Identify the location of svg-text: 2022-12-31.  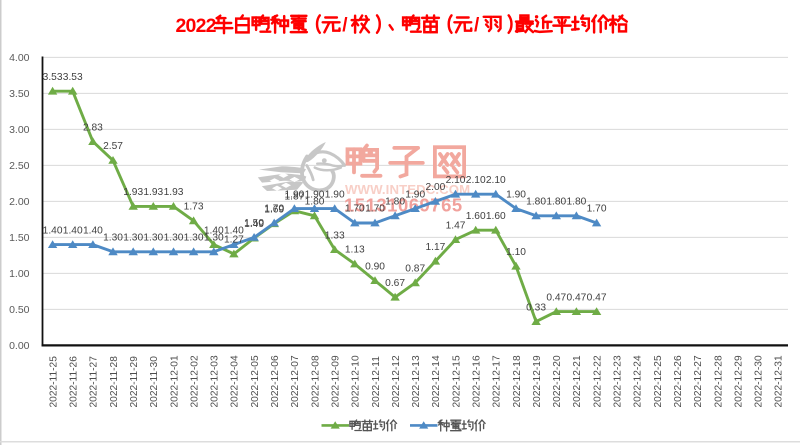
(779, 381).